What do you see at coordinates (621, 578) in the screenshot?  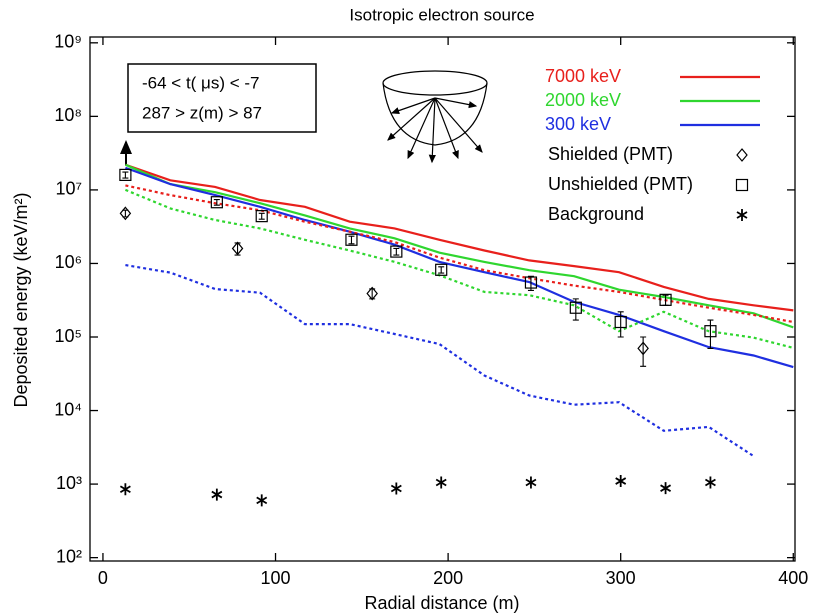 I see `x-tick-label: 300` at bounding box center [621, 578].